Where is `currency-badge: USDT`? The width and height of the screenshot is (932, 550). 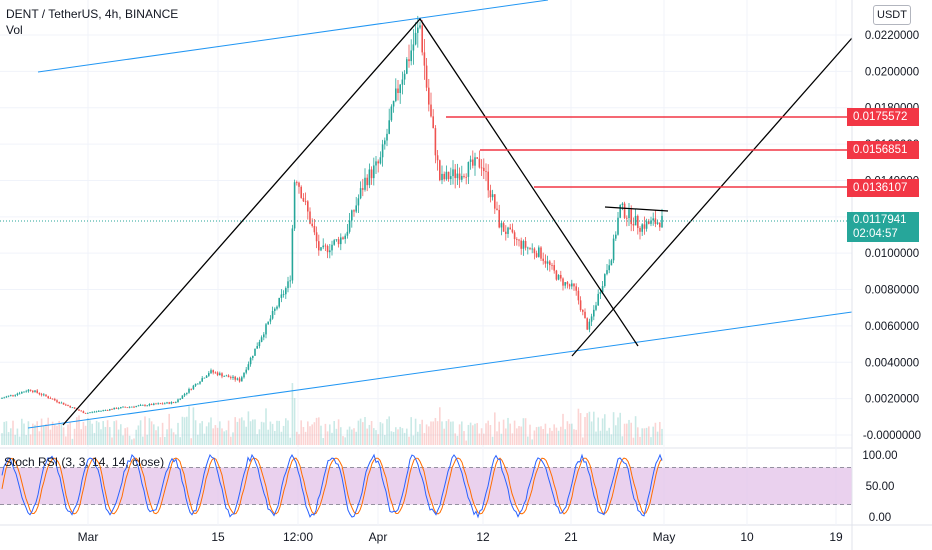
currency-badge: USDT is located at coordinates (892, 15).